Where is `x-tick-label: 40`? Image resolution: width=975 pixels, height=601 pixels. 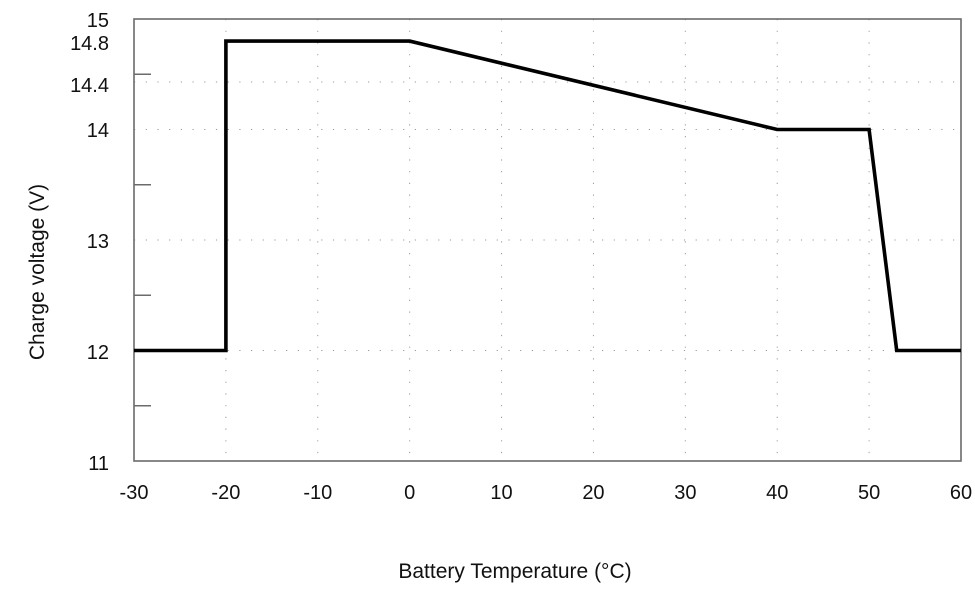 x-tick-label: 40 is located at coordinates (777, 493).